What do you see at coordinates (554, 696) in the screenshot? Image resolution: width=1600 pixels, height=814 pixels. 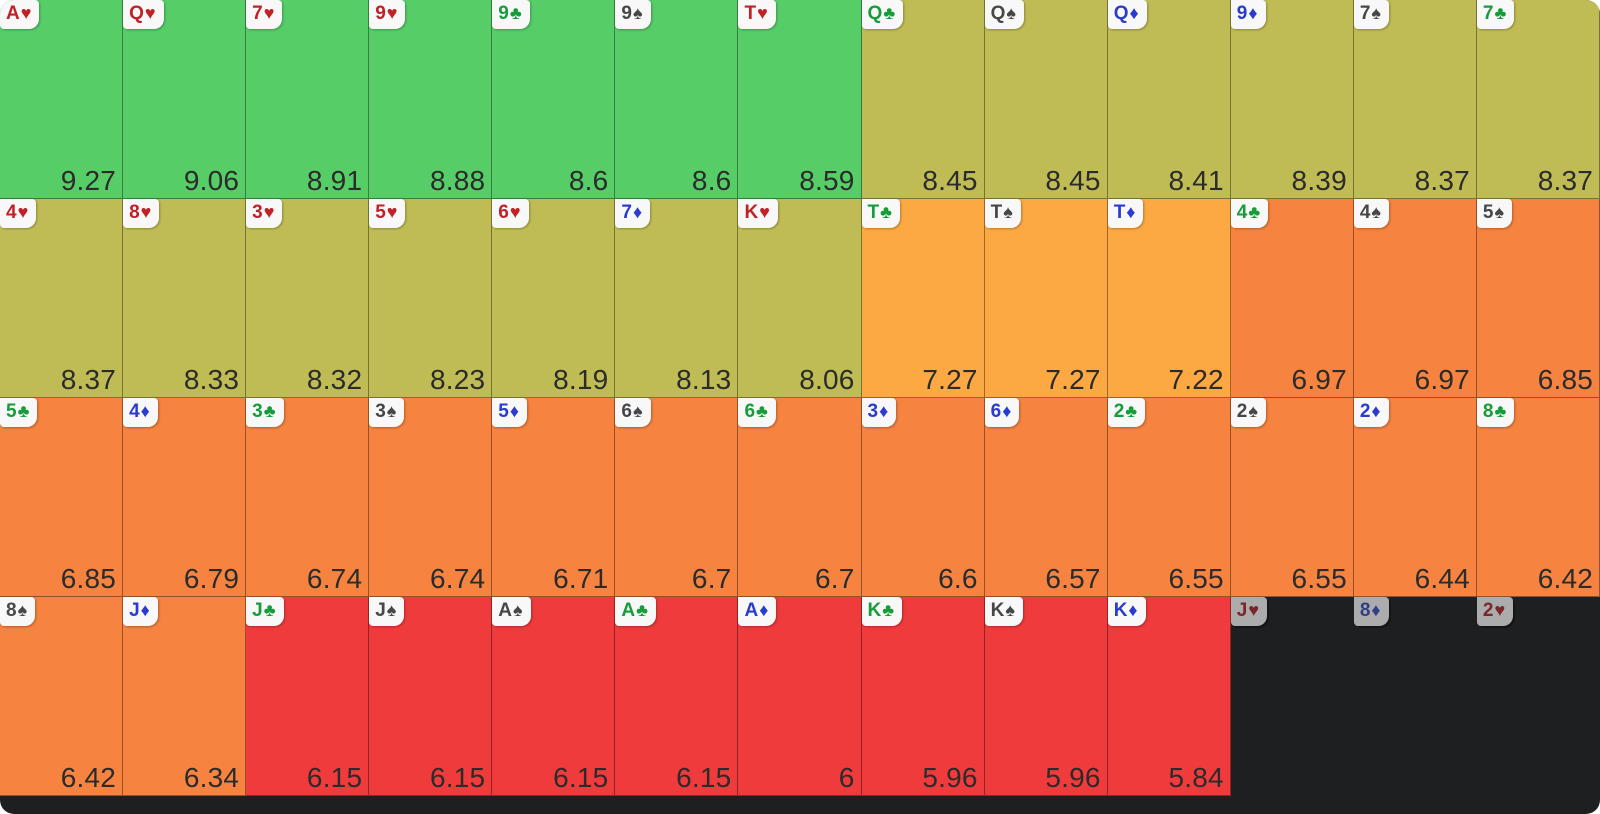 I see `card-cell-As: A ♠ 6.15` at bounding box center [554, 696].